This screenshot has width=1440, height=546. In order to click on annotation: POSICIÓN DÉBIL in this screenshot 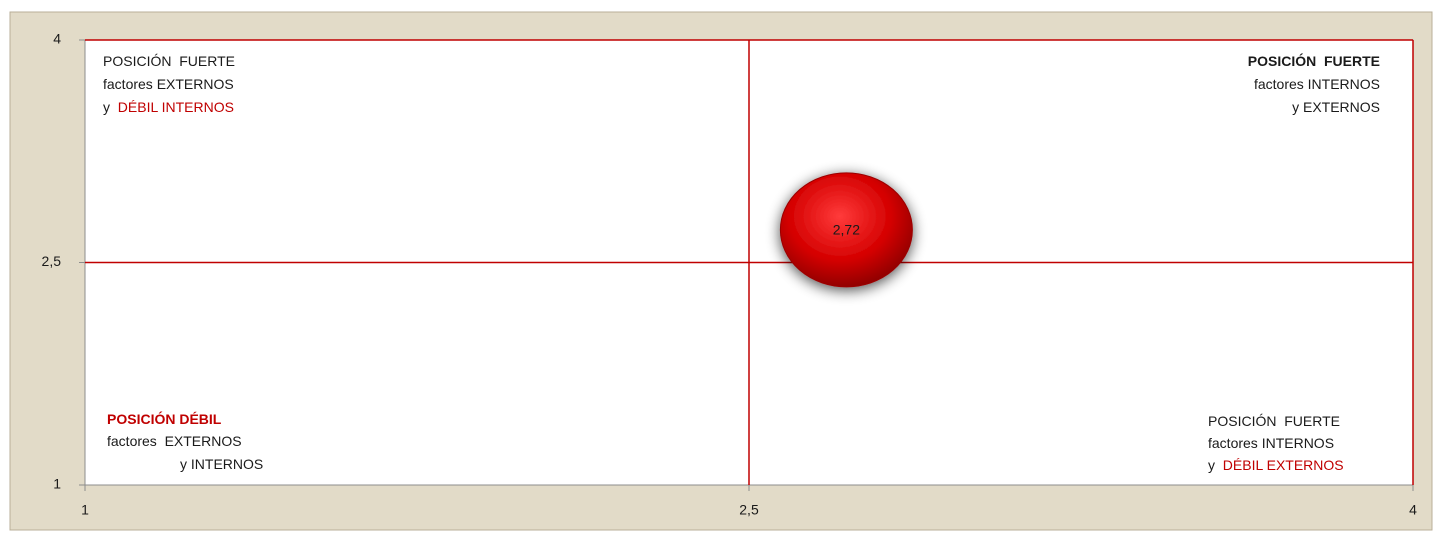, I will do `click(164, 418)`.